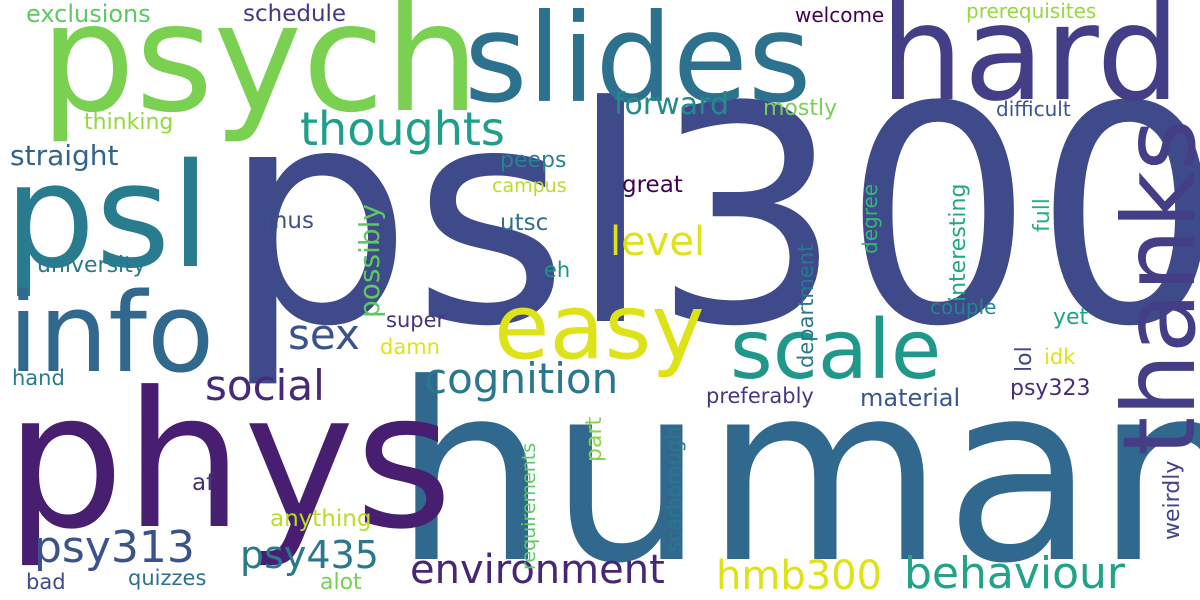 This screenshot has height=600, width=1200. What do you see at coordinates (309, 555) in the screenshot?
I see `word-psy435: psy435` at bounding box center [309, 555].